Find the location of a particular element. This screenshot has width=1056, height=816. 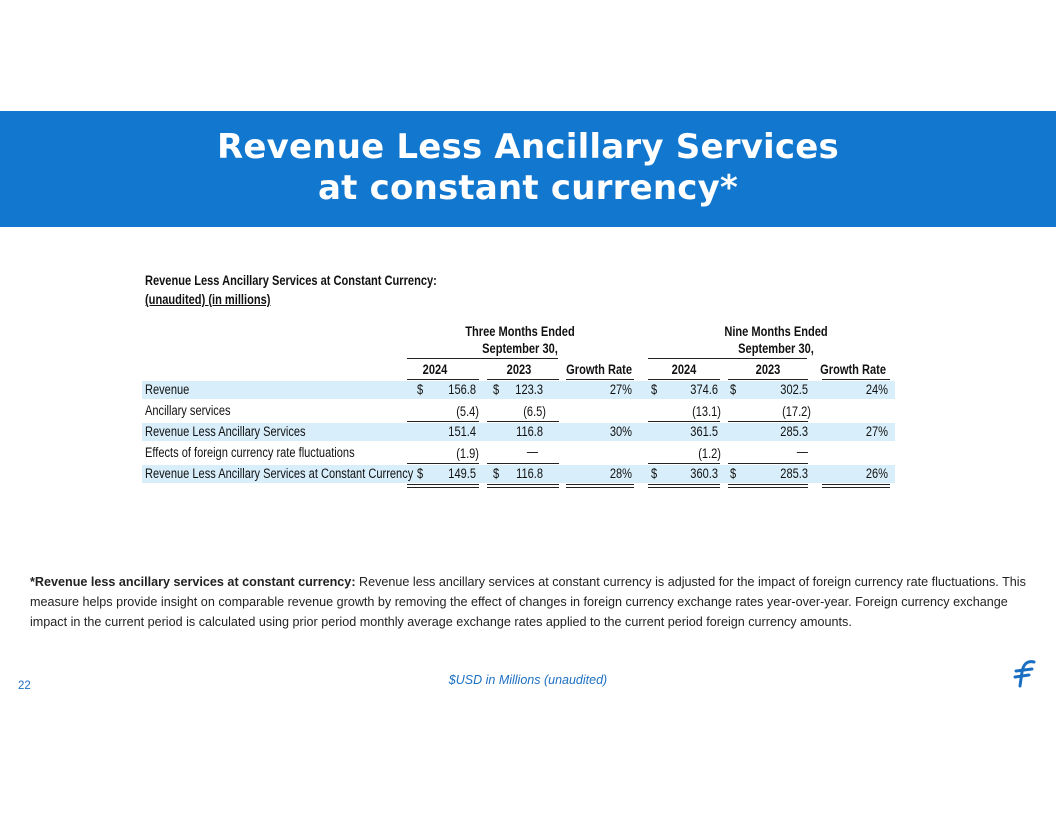

slide-title-line-1: Revenue Less Ancillary Services is located at coordinates (528, 147).